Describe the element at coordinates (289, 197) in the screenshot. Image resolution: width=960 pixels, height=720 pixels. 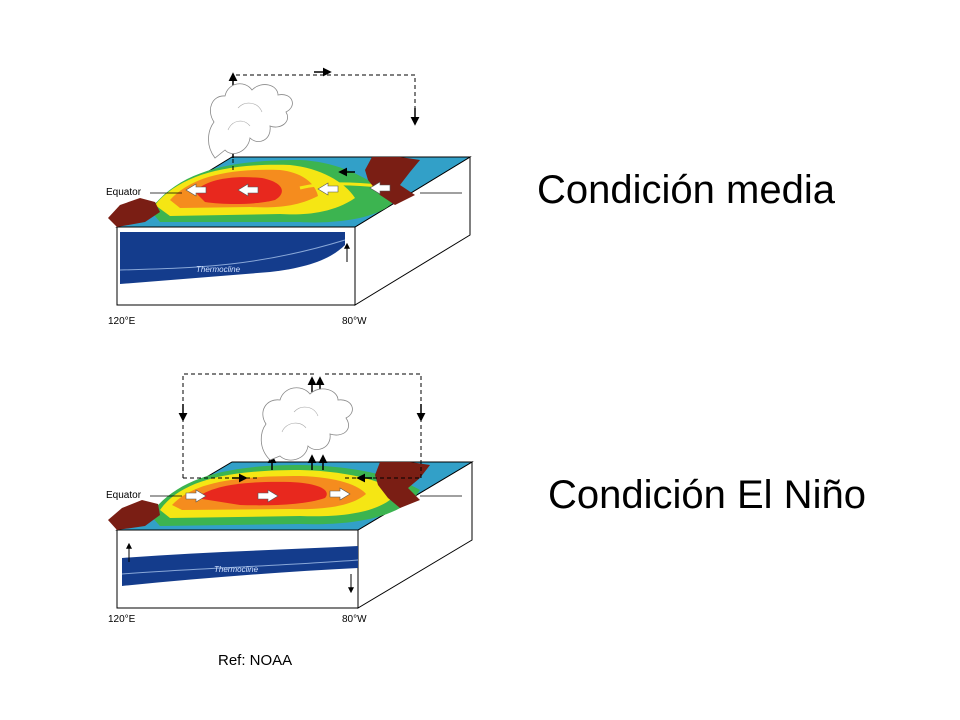
I see `normal-condition-diagram: Thermocline Equator 120°E 80°W` at that location.